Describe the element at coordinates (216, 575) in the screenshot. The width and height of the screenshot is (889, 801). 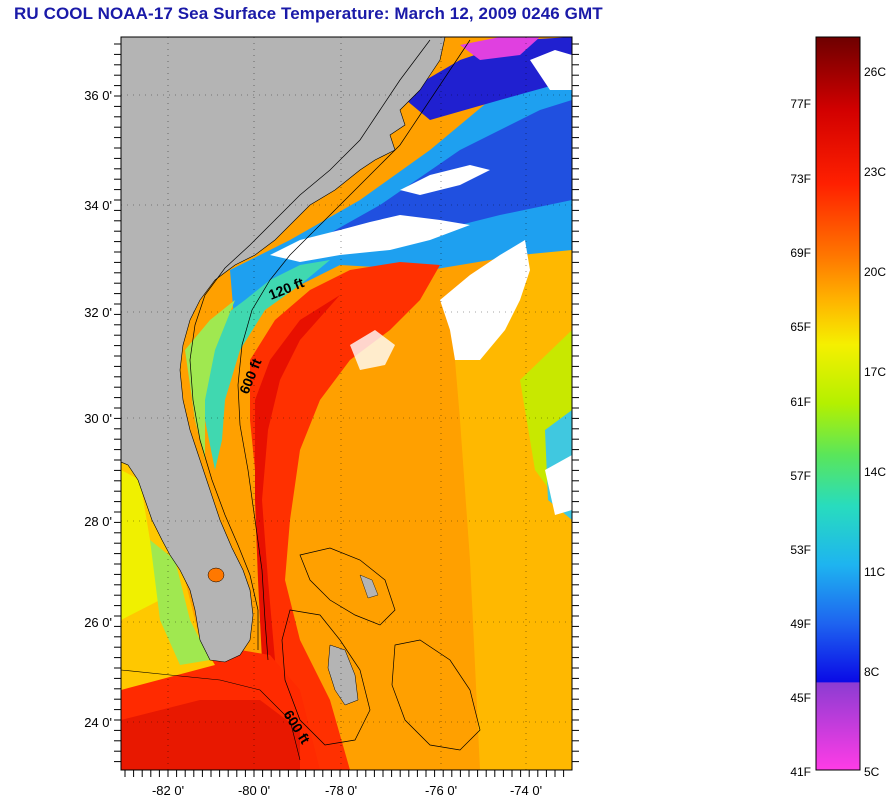
I see `lake-okeechobee` at that location.